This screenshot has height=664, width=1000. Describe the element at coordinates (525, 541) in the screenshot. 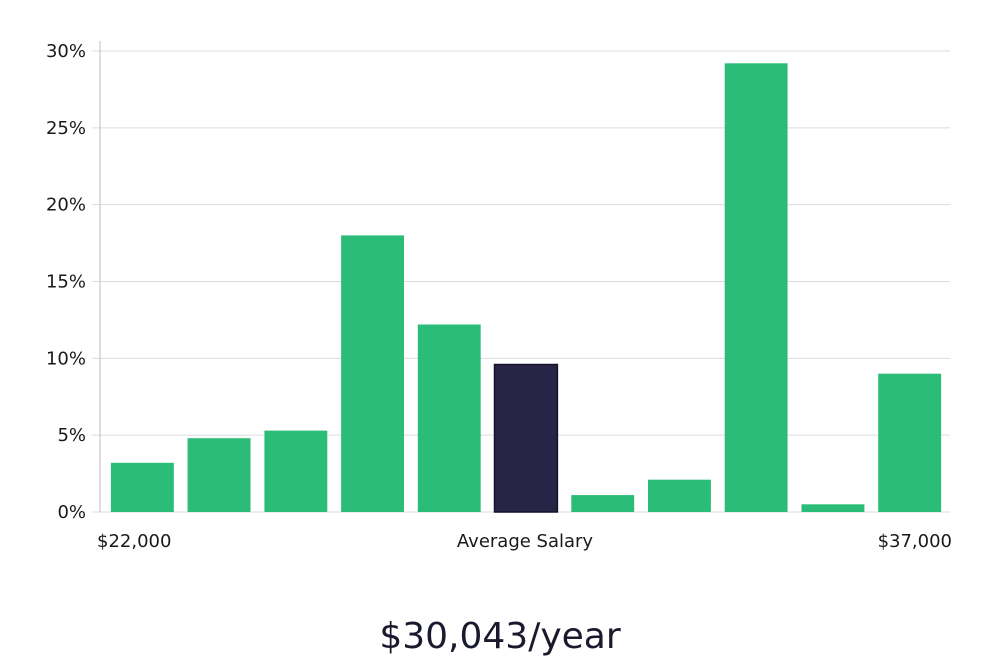

I see `x-axis-title: Average Salary` at that location.